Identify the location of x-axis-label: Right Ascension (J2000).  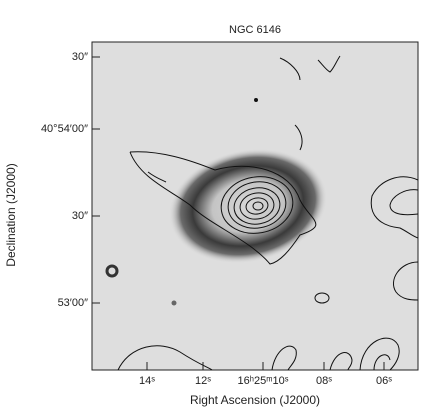
(255, 400).